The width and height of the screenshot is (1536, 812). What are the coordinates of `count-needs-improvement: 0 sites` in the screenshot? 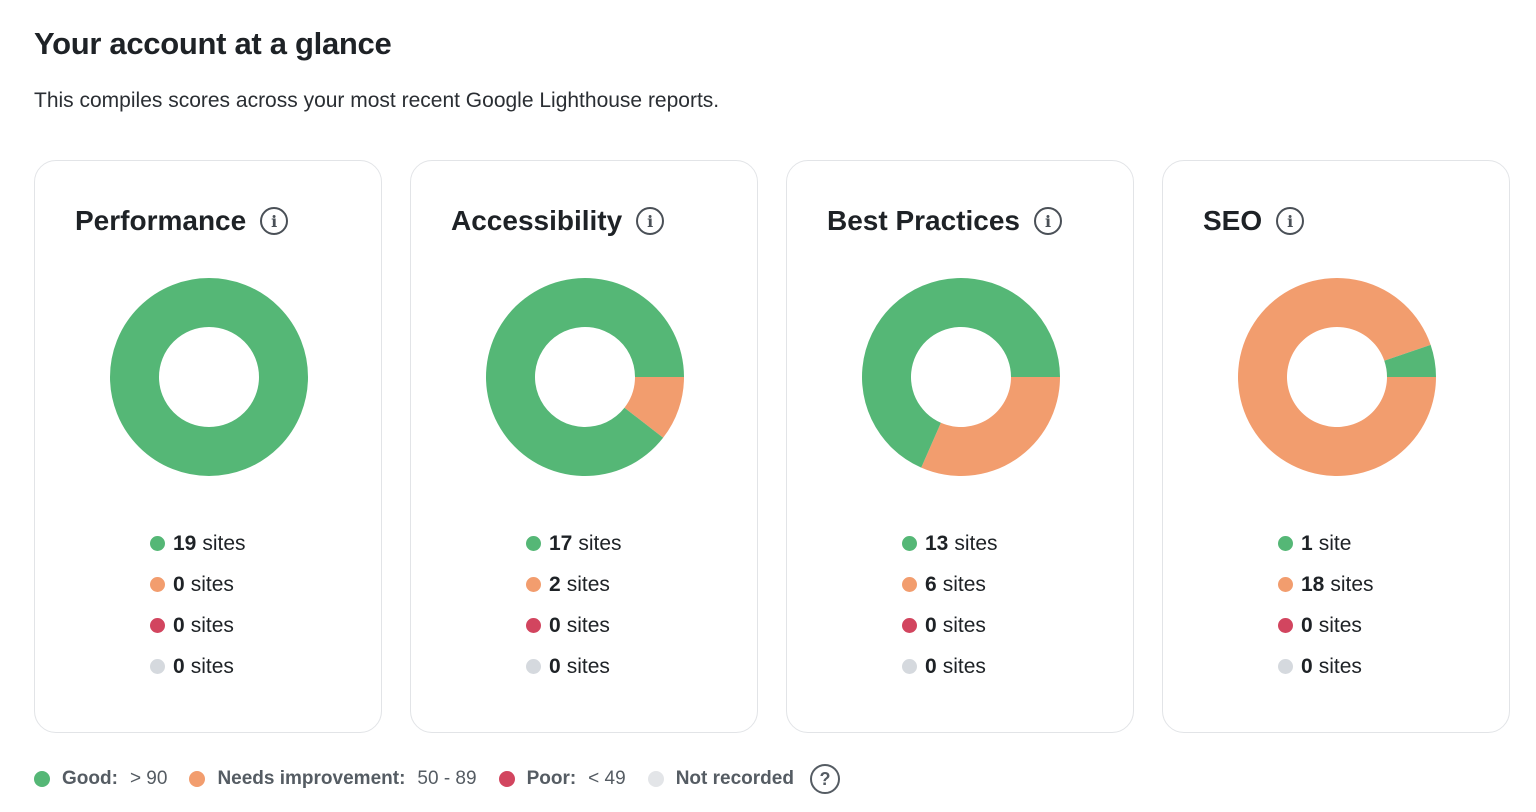 It's located at (198, 584).